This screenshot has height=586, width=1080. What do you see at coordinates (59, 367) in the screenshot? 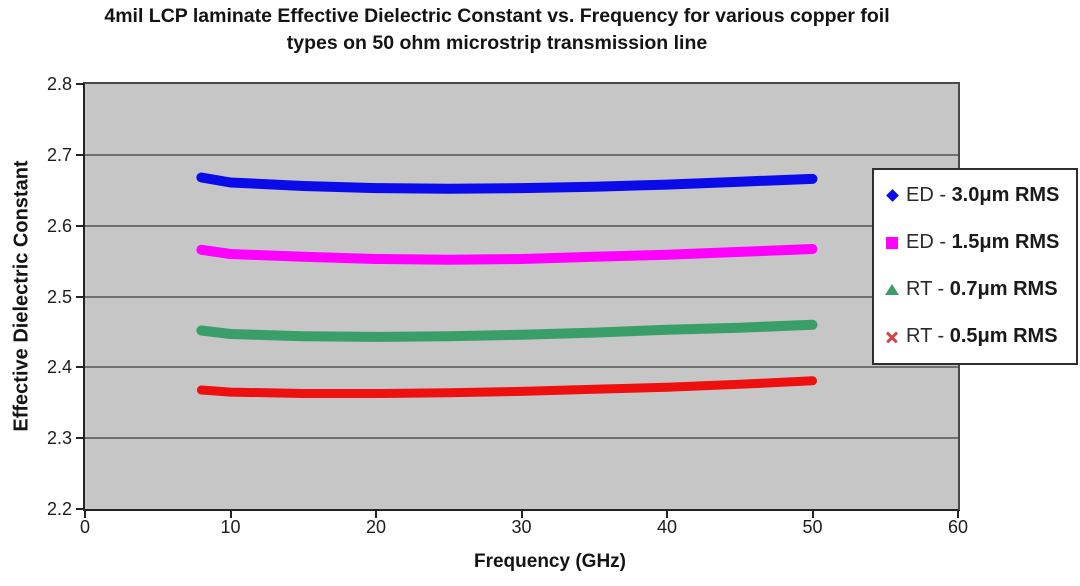
I see `y-tick-label: 2.4` at bounding box center [59, 367].